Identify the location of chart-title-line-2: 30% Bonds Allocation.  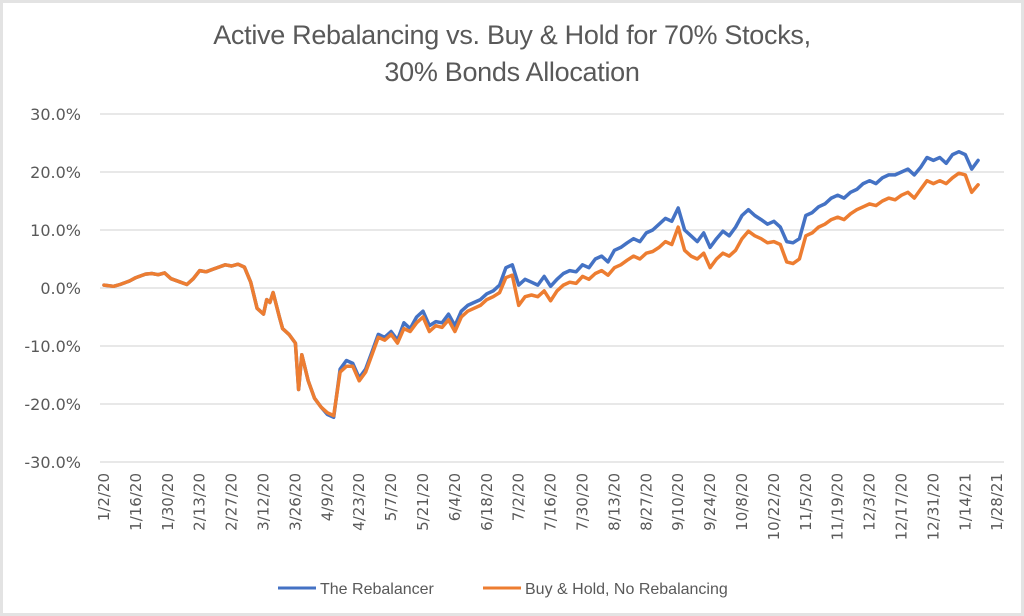
(512, 72).